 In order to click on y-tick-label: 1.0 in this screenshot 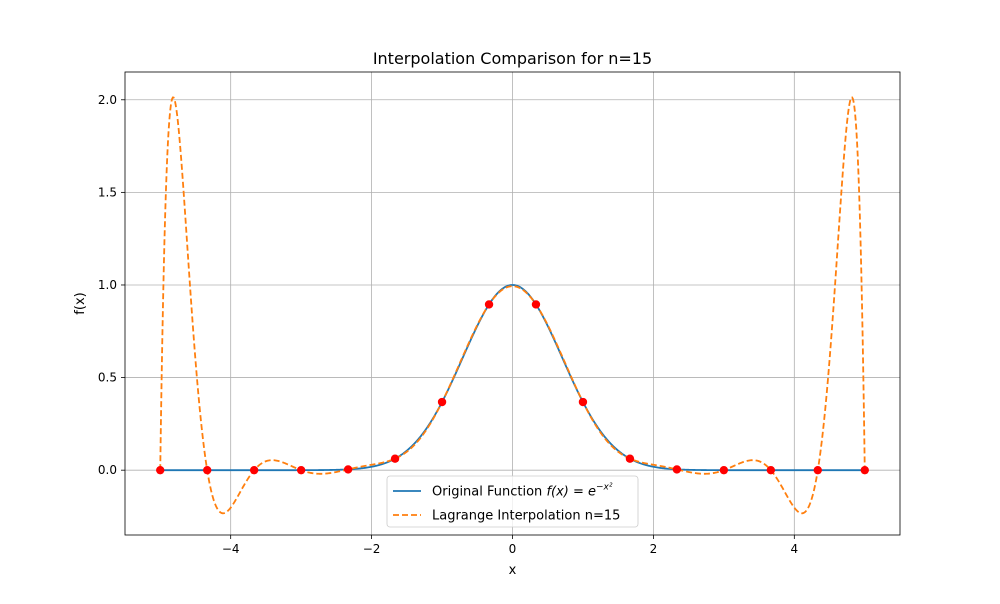, I will do `click(107, 285)`.